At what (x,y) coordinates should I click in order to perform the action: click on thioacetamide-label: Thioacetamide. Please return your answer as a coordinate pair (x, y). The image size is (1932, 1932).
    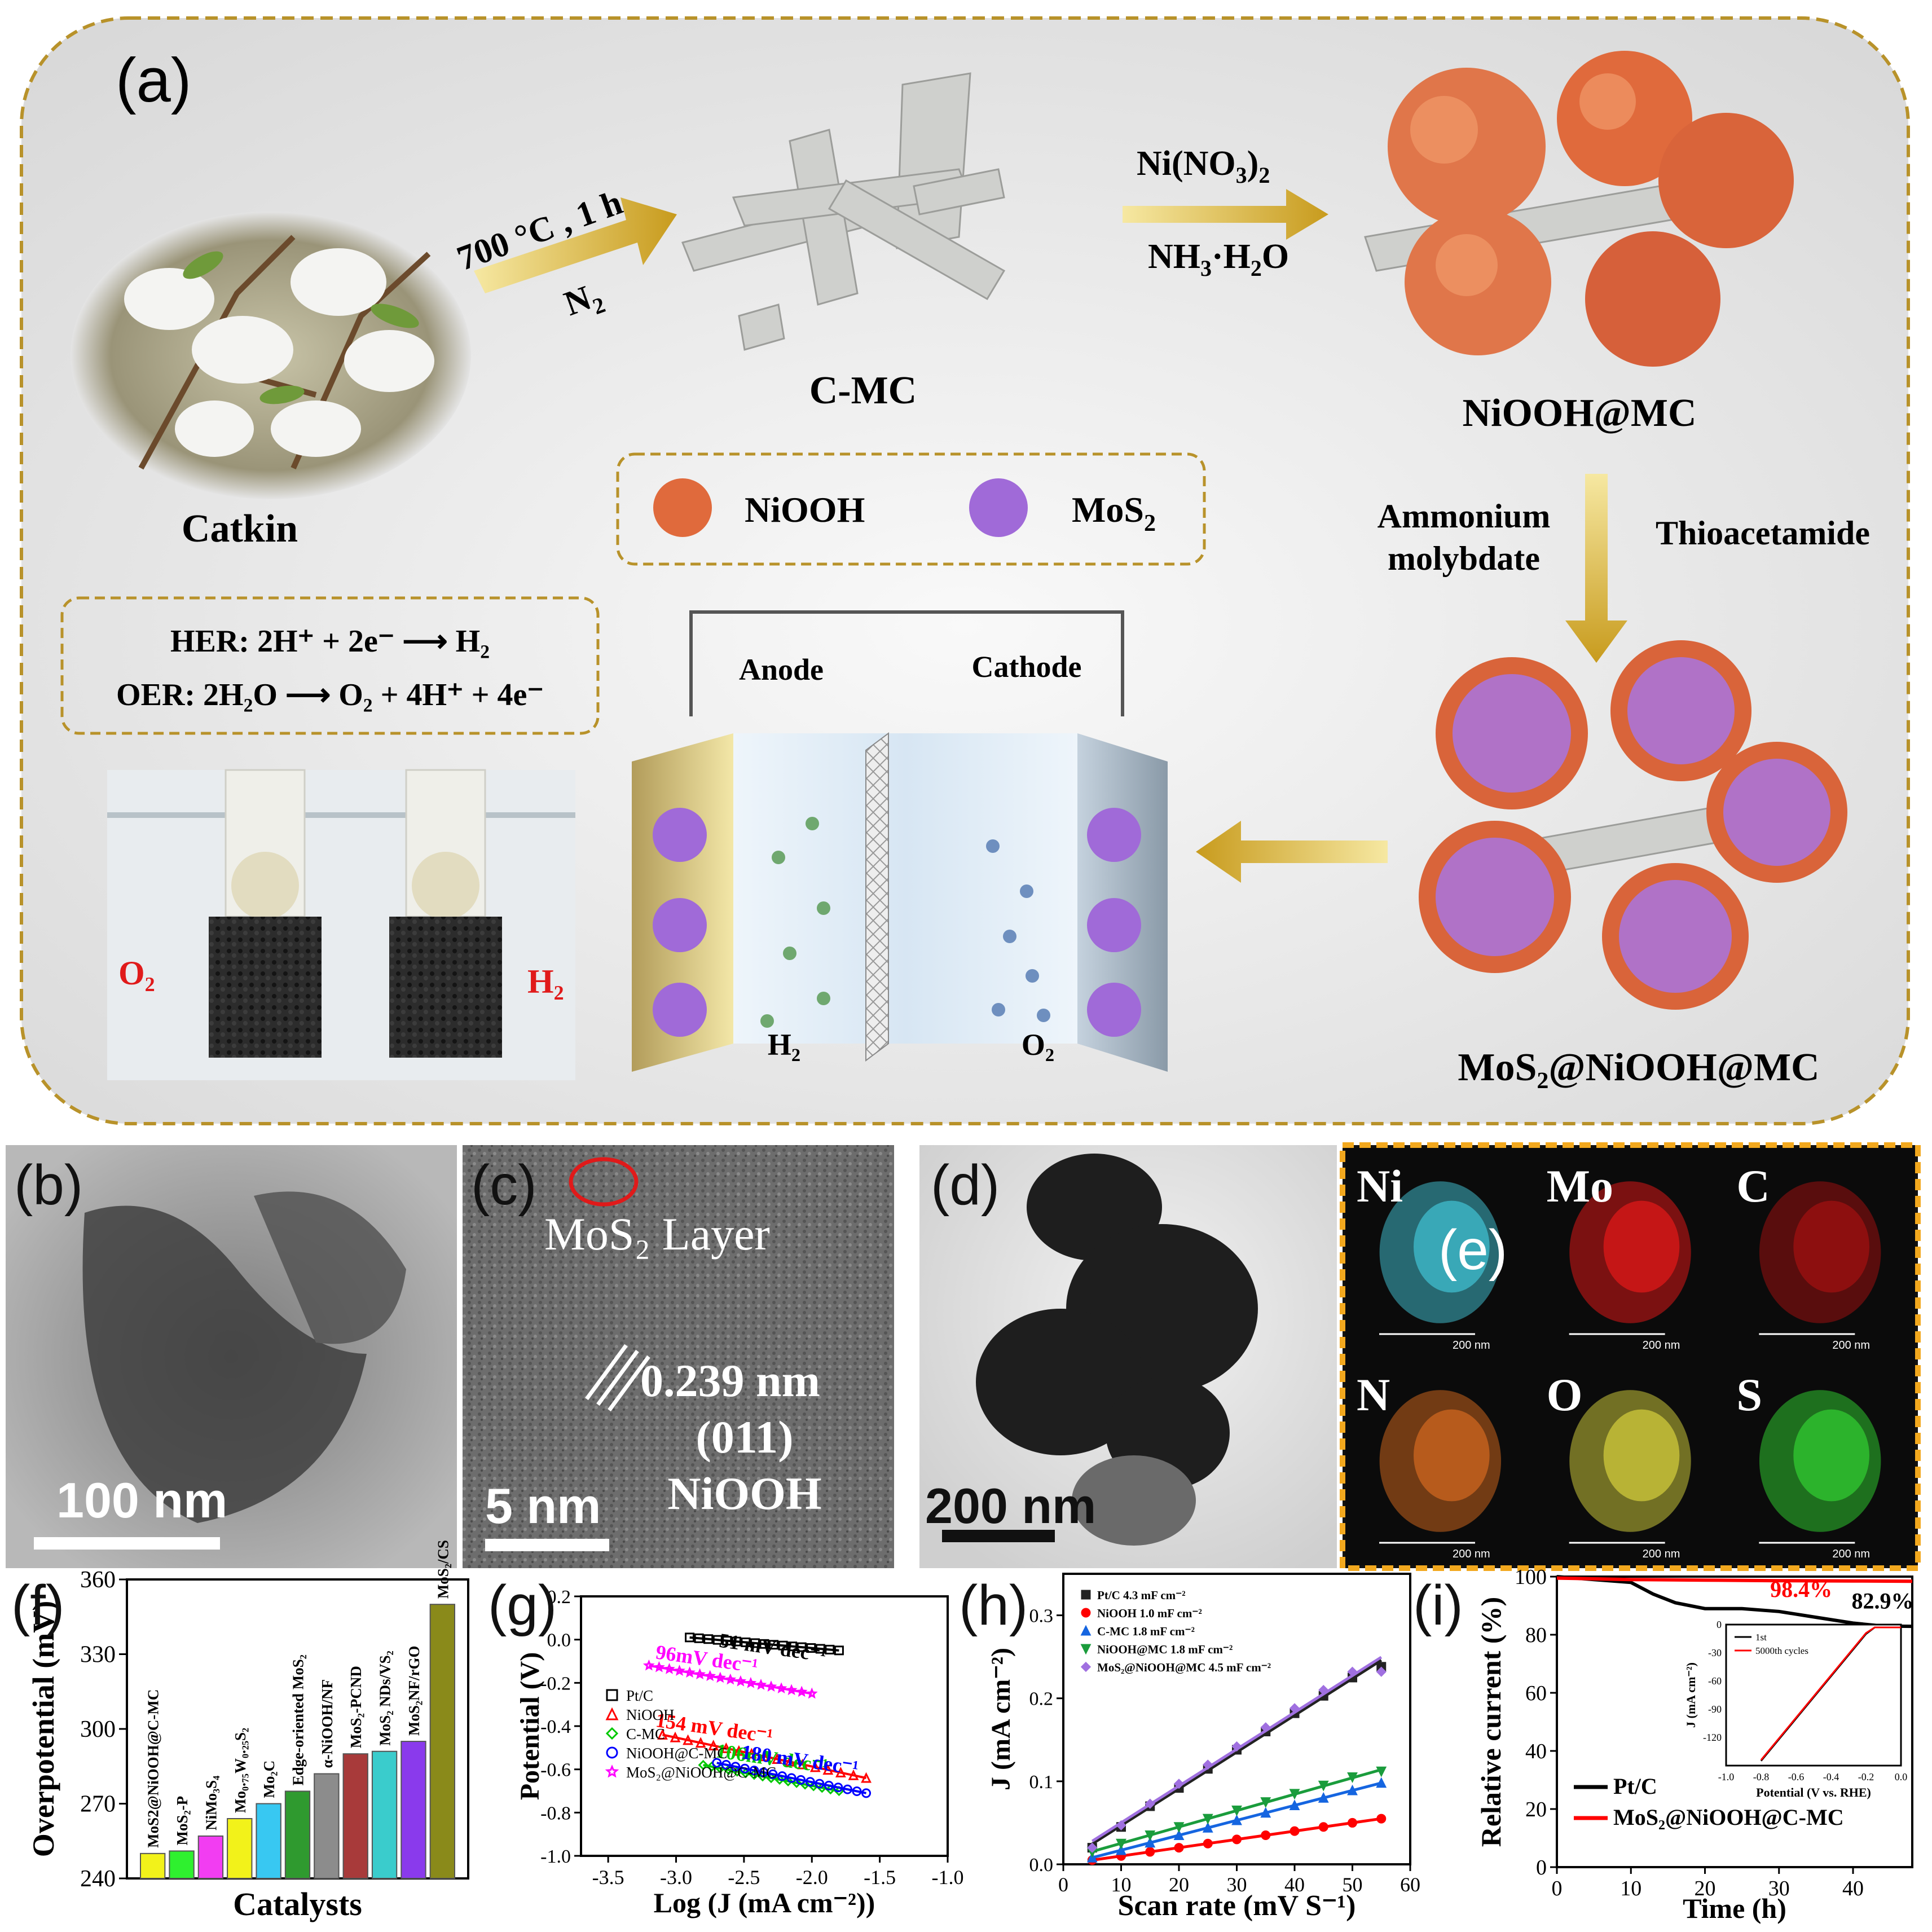
    Looking at the image, I should click on (1763, 533).